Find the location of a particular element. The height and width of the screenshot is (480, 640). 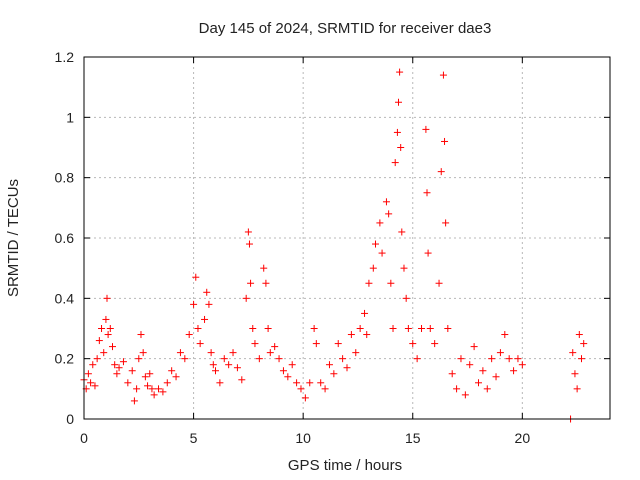

y-tick-label: 0.4 is located at coordinates (65, 298).